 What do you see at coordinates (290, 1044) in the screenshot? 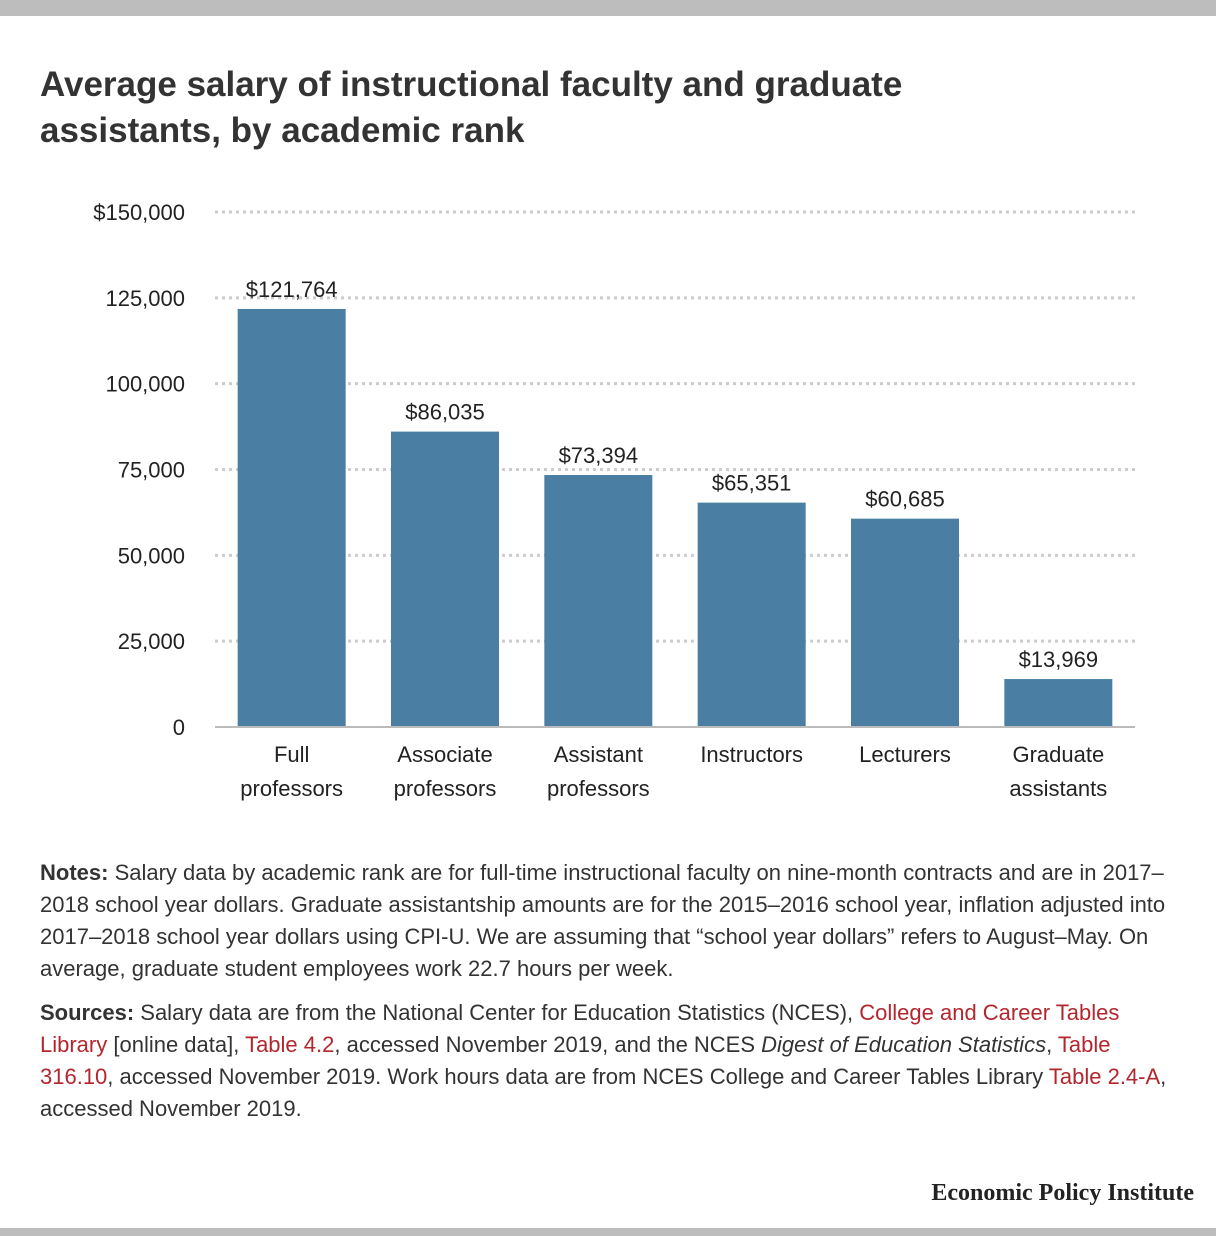
I see `link-table-4-2: Table 4.2` at bounding box center [290, 1044].